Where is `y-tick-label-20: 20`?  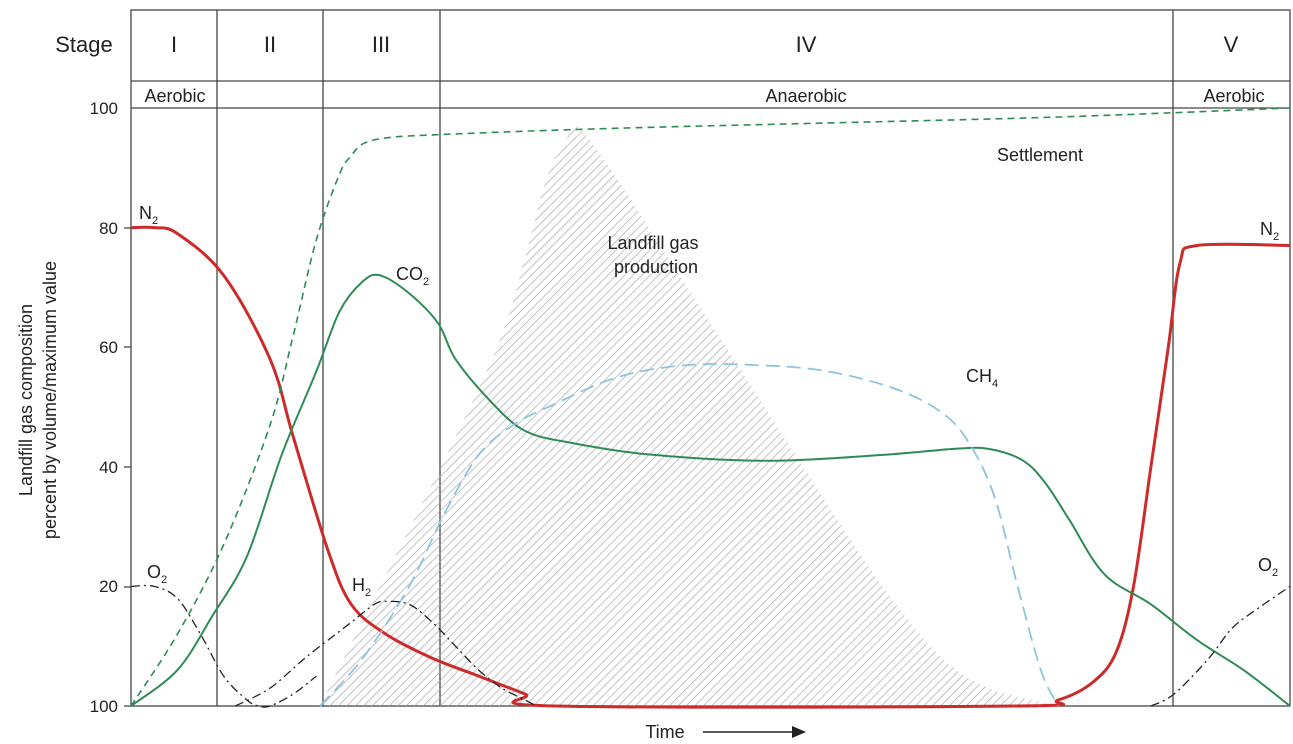
y-tick-label-20: 20 is located at coordinates (108, 586).